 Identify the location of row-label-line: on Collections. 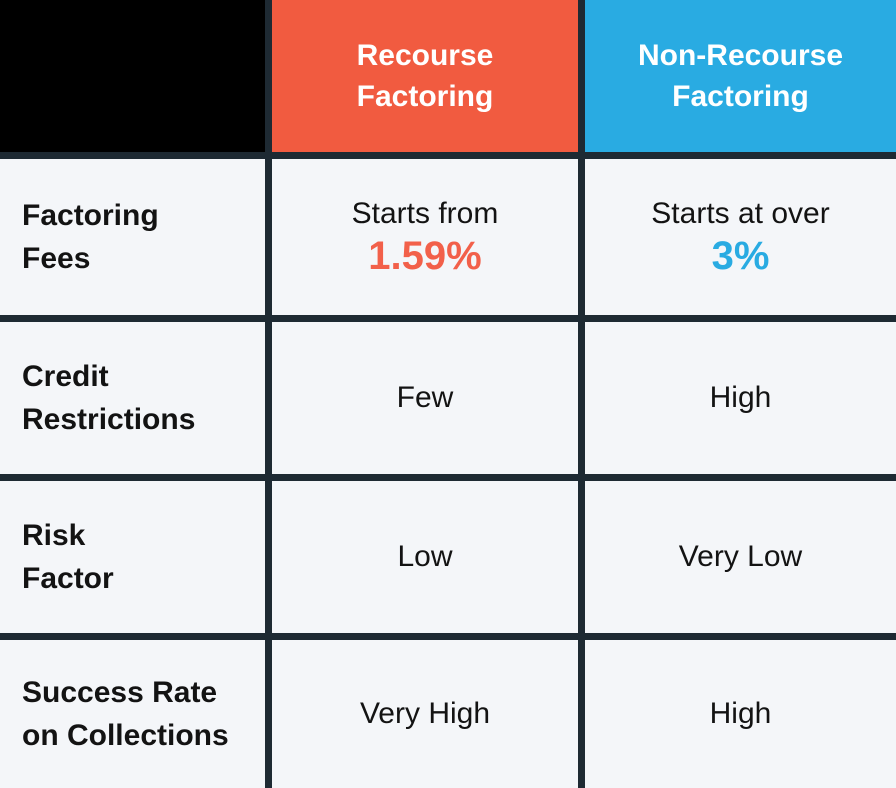
(125, 735).